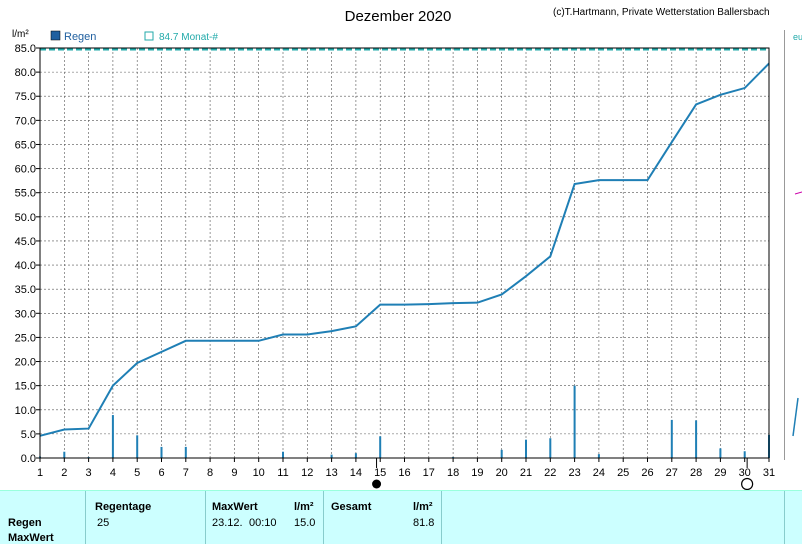 This screenshot has width=802, height=544. Describe the element at coordinates (234, 473) in the screenshot. I see `x-tick-label: 9` at that location.